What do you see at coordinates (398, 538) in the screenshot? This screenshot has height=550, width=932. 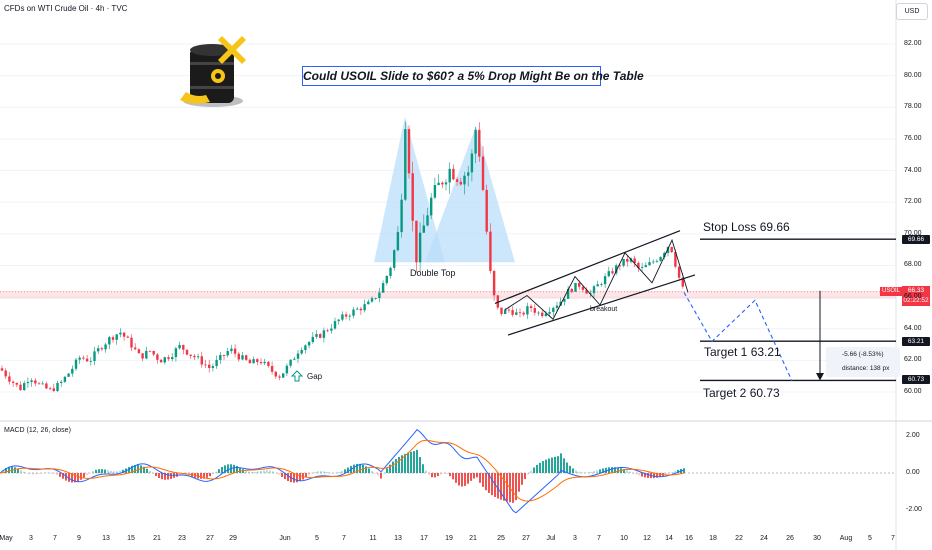 I see `time-tick-label: 13` at bounding box center [398, 538].